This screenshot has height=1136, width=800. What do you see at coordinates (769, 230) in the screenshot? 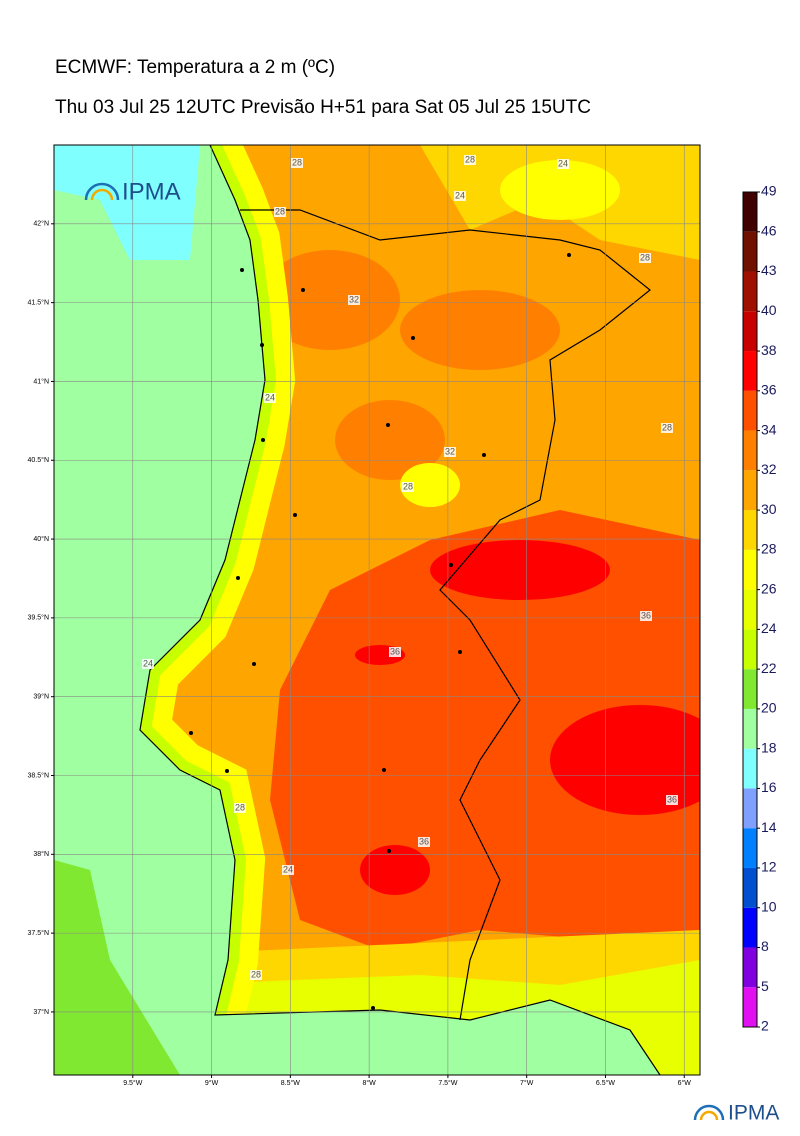
I see `colorbar-label: 46` at bounding box center [769, 230].